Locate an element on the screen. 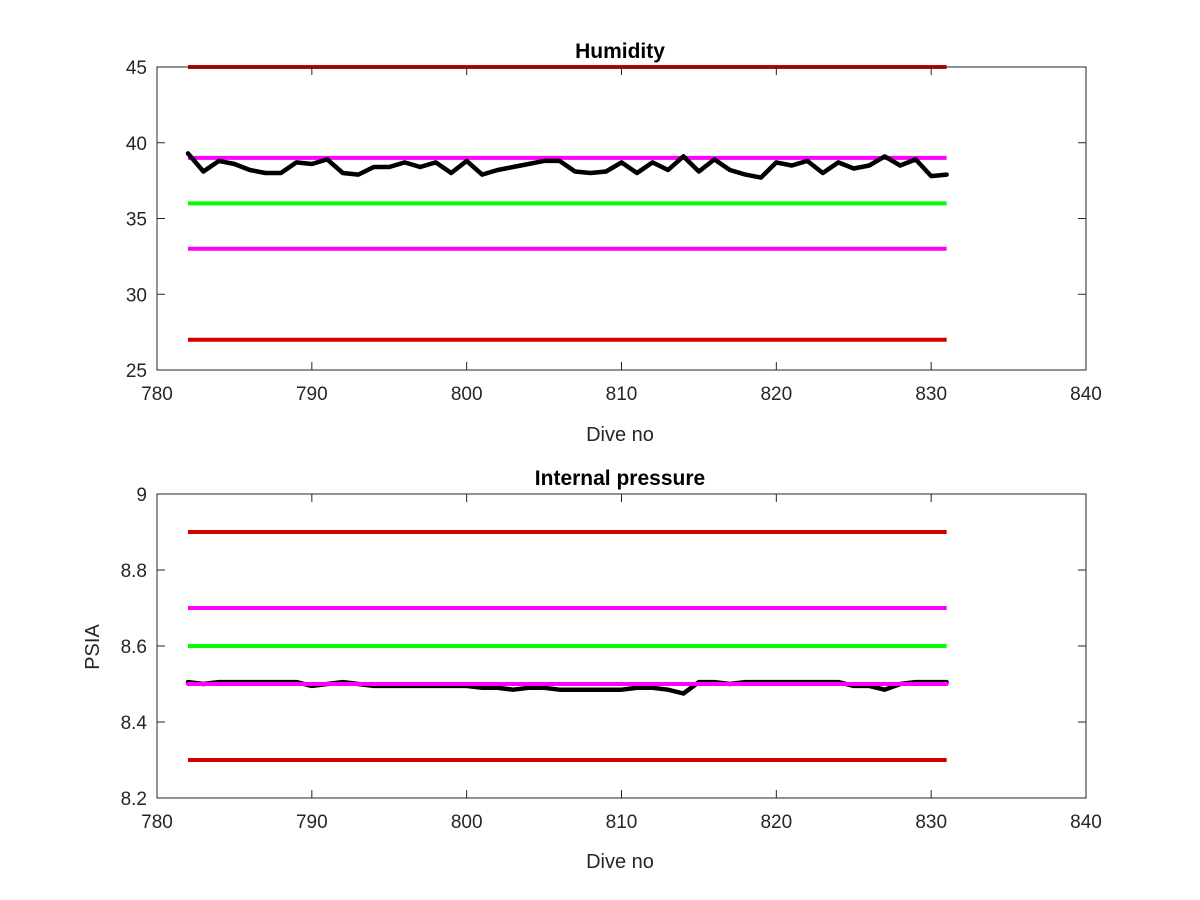  pressure-x-tick-label: 780 is located at coordinates (157, 822).